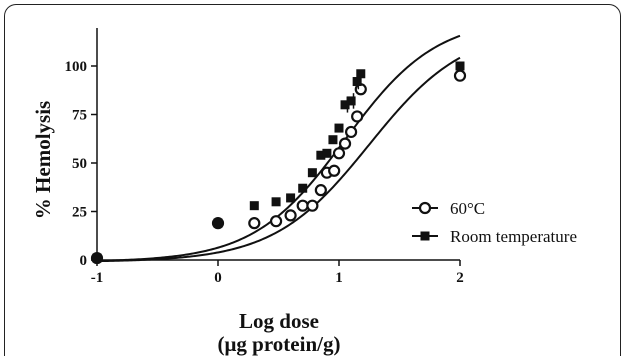 The height and width of the screenshot is (359, 627). I want to click on x-tick-label: 1, so click(339, 278).